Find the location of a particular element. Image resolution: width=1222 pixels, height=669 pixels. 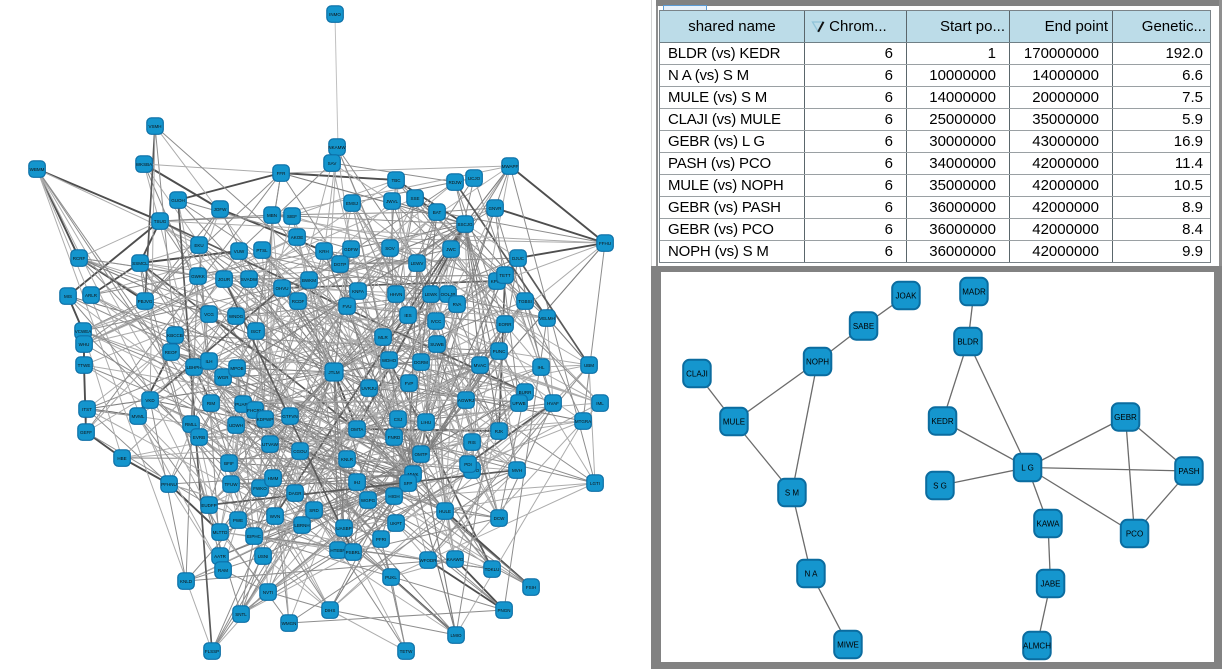

svg-text: LBRNH is located at coordinates (301, 525).